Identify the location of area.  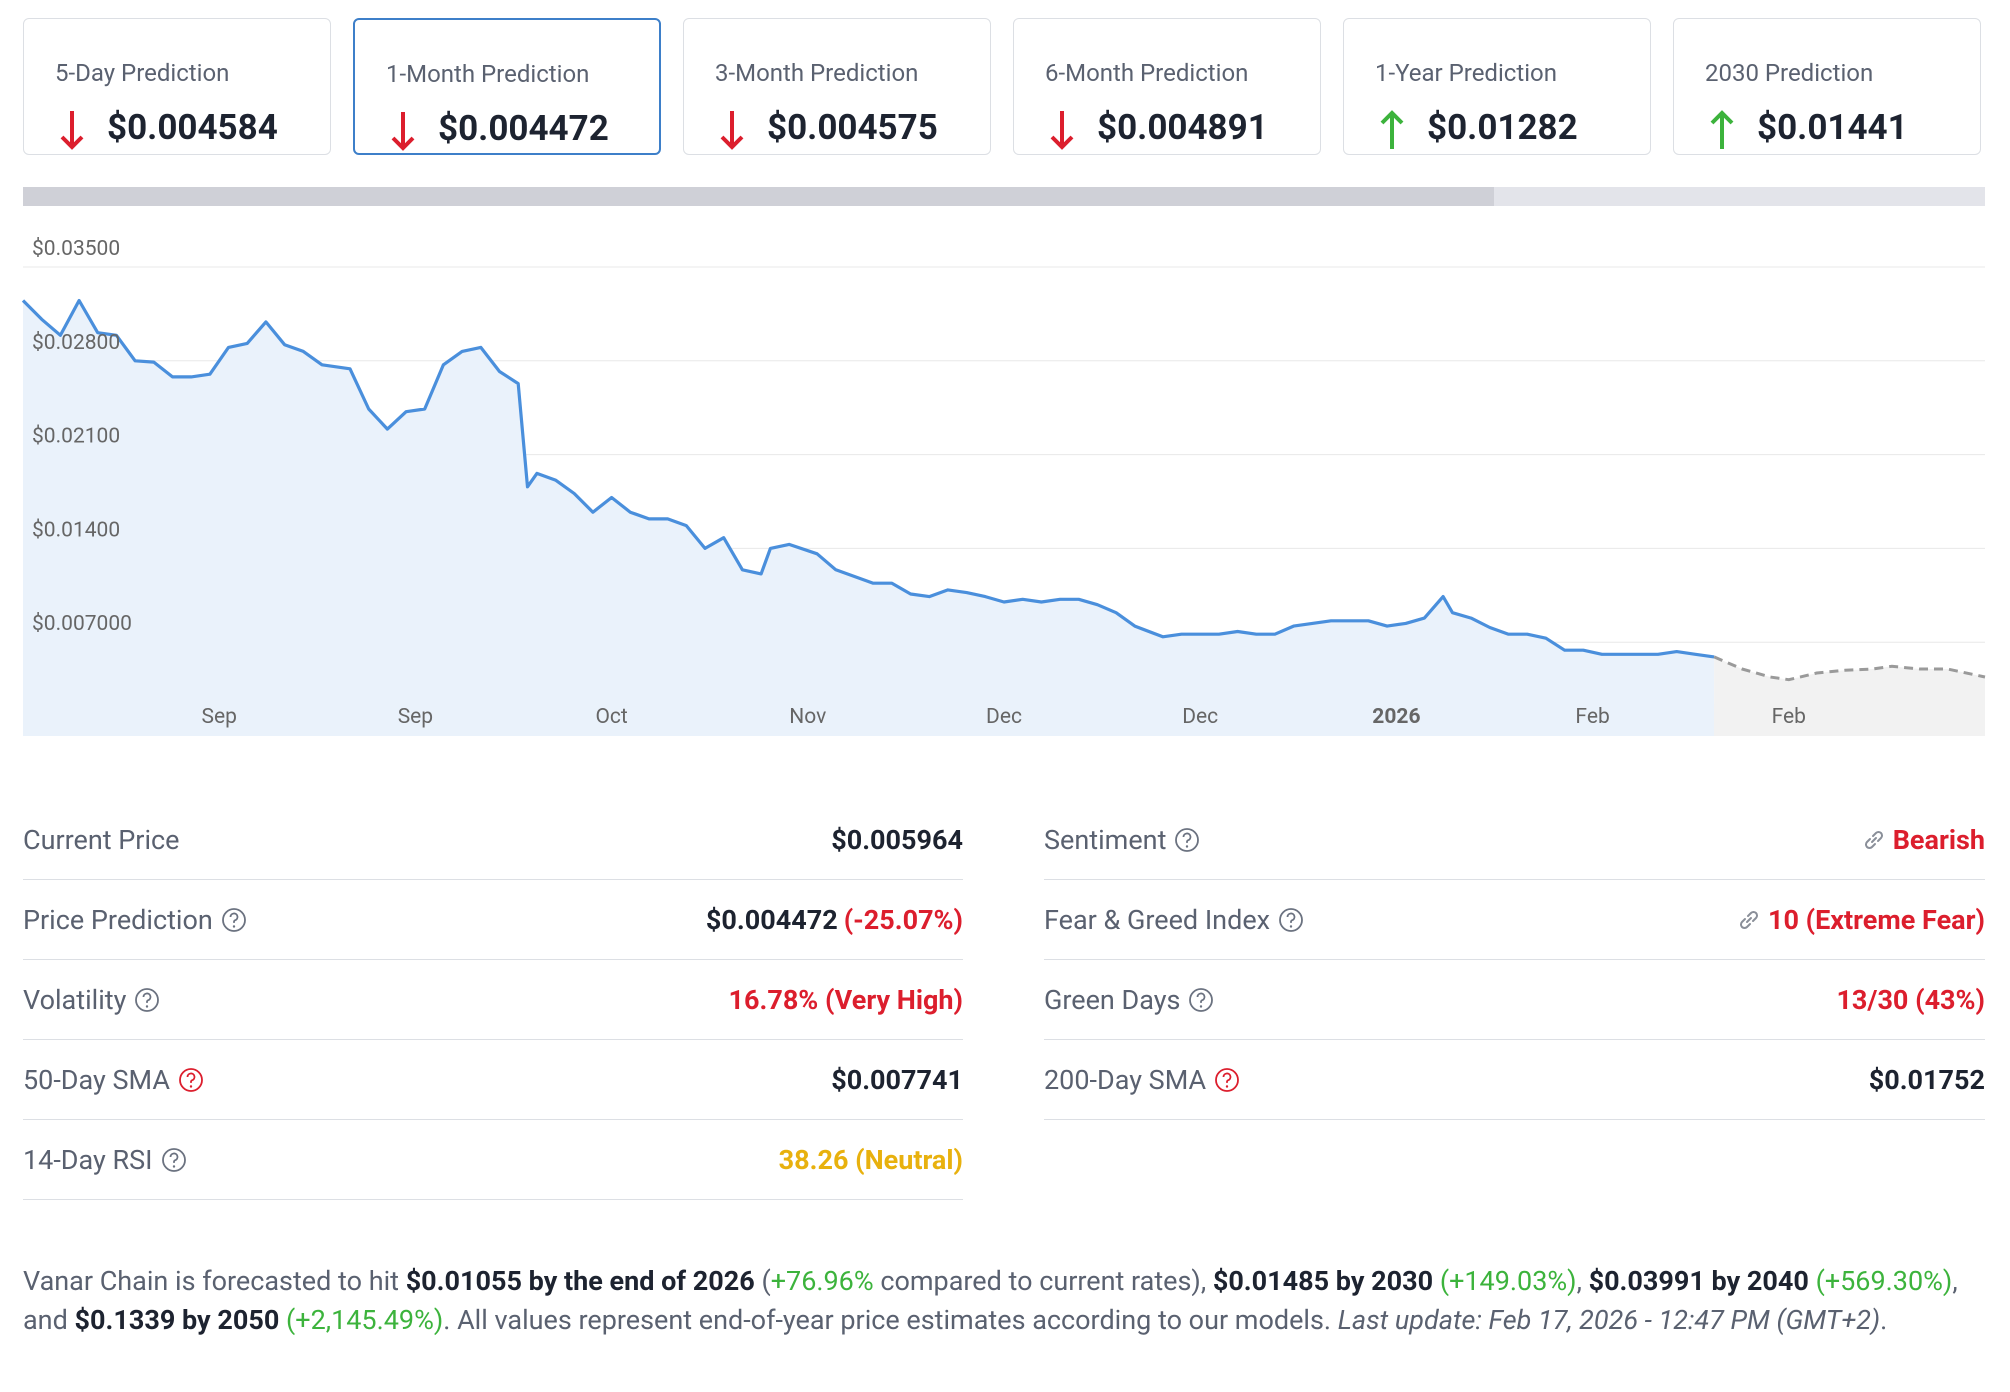
(1849, 696).